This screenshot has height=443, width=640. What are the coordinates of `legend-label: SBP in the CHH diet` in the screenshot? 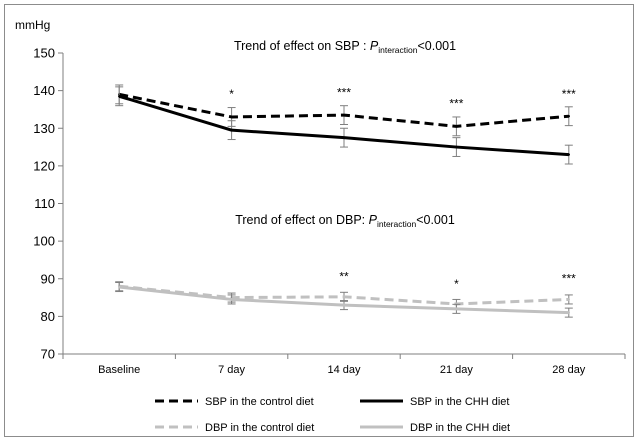 It's located at (459, 402).